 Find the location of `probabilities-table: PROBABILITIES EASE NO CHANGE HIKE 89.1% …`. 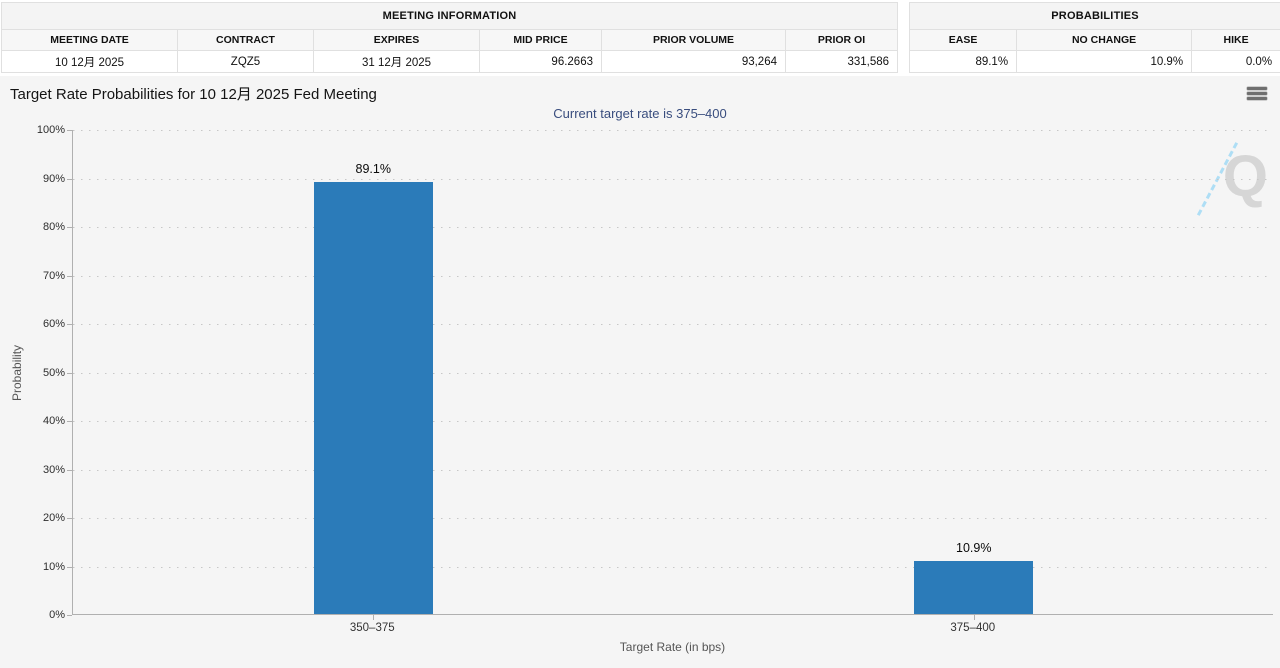

probabilities-table: PROBABILITIES EASE NO CHANGE HIKE 89.1% … is located at coordinates (1094, 37).